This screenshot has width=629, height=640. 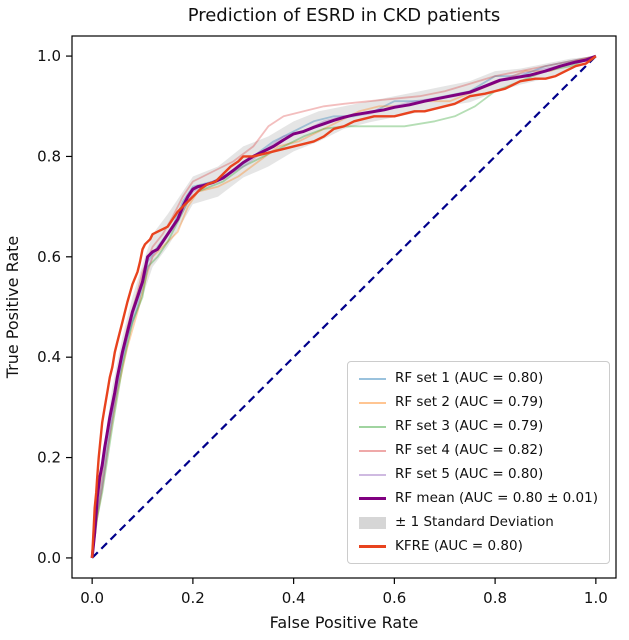 I want to click on legend-label: RF set 4 (AUC = 0.82), so click(x=469, y=450).